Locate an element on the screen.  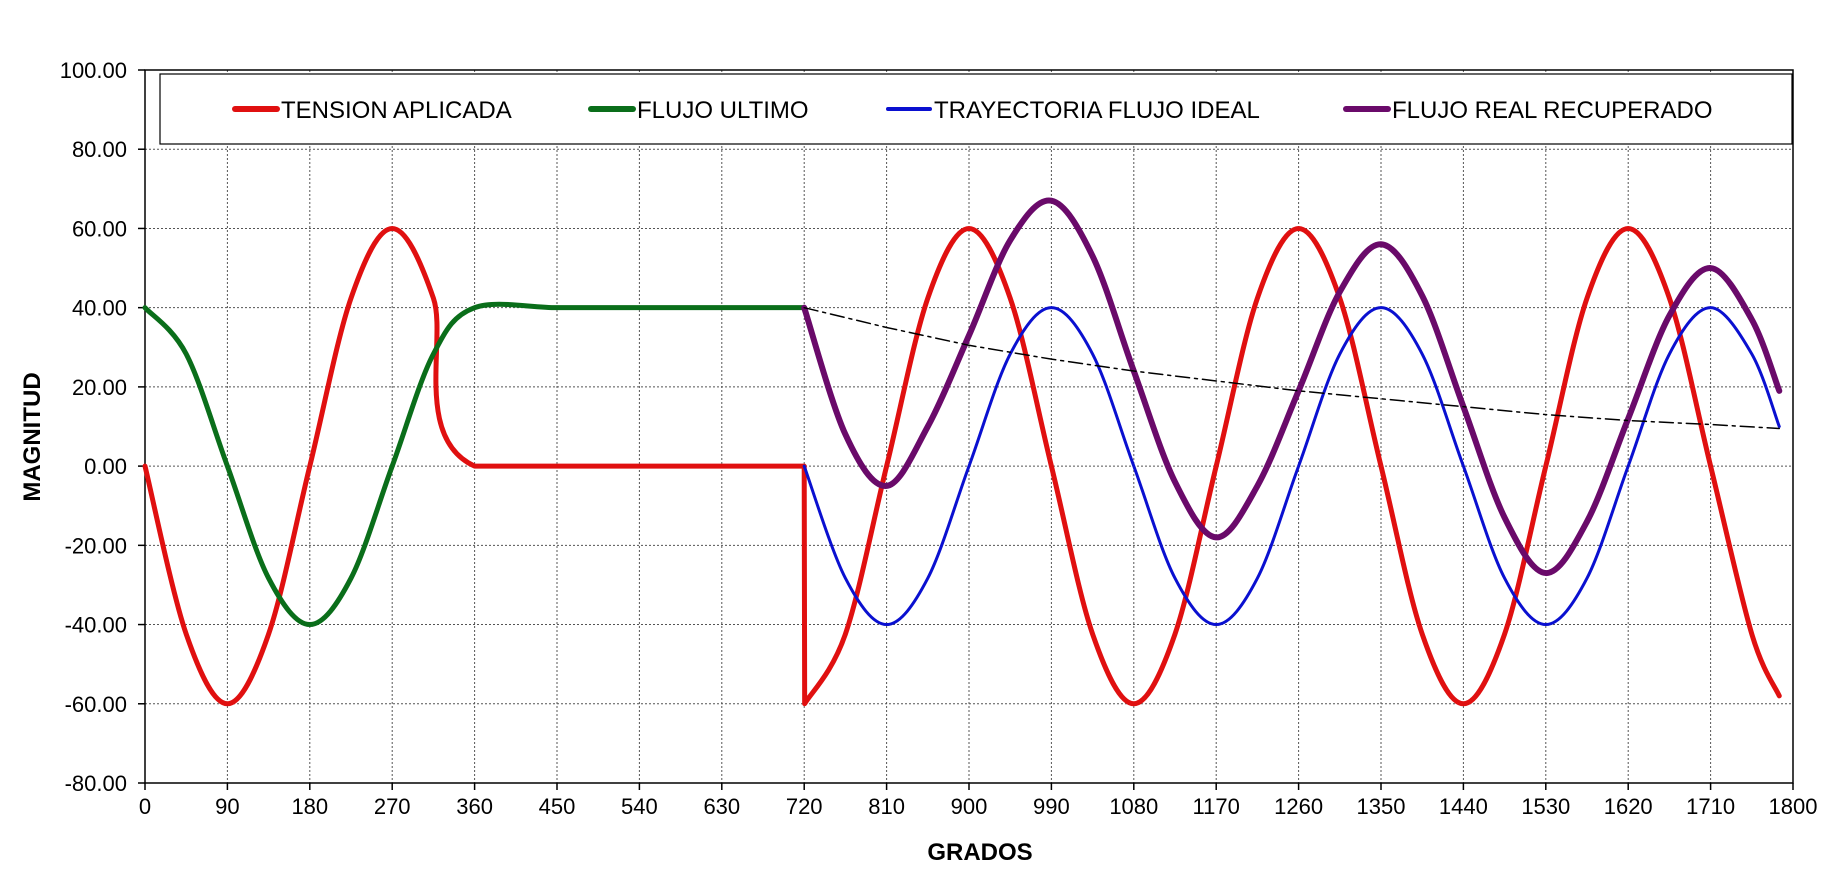
x-axis-title: GRADOS is located at coordinates (979, 852).